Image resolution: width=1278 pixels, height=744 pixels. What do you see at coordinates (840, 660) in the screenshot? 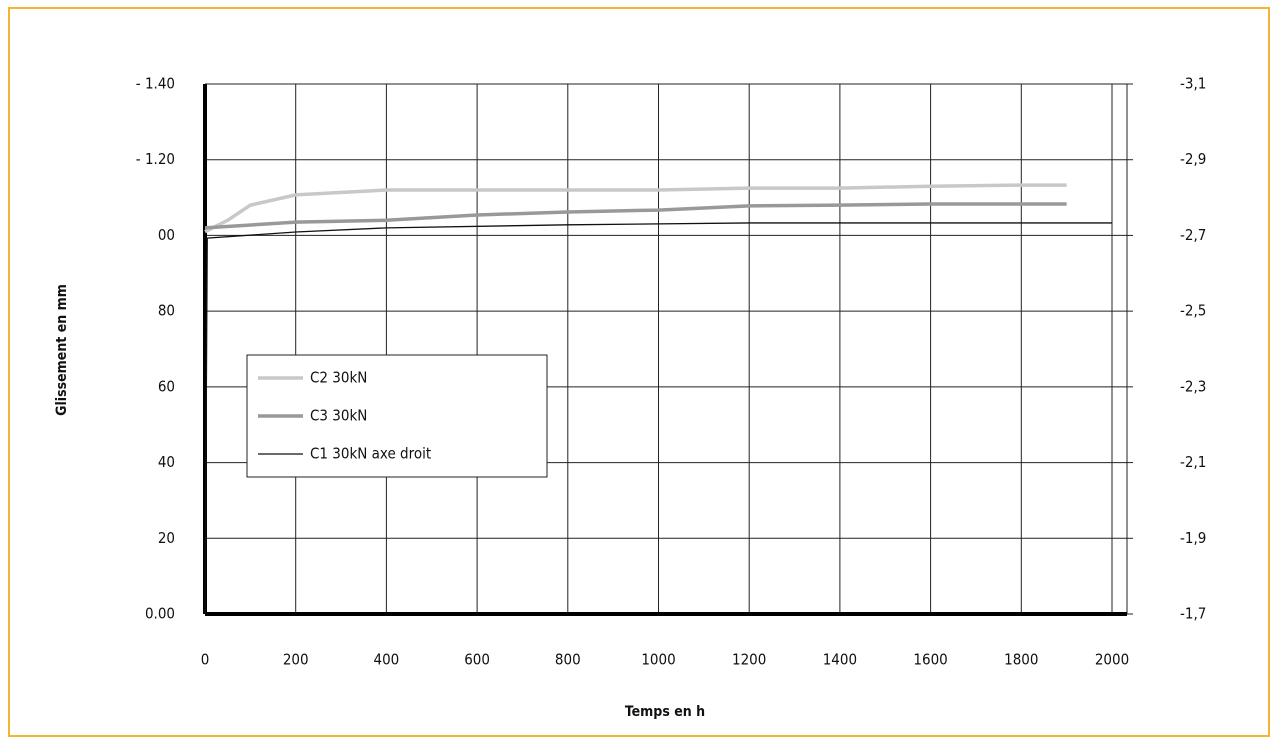
I see `x-tick-label: 1400` at bounding box center [840, 660].